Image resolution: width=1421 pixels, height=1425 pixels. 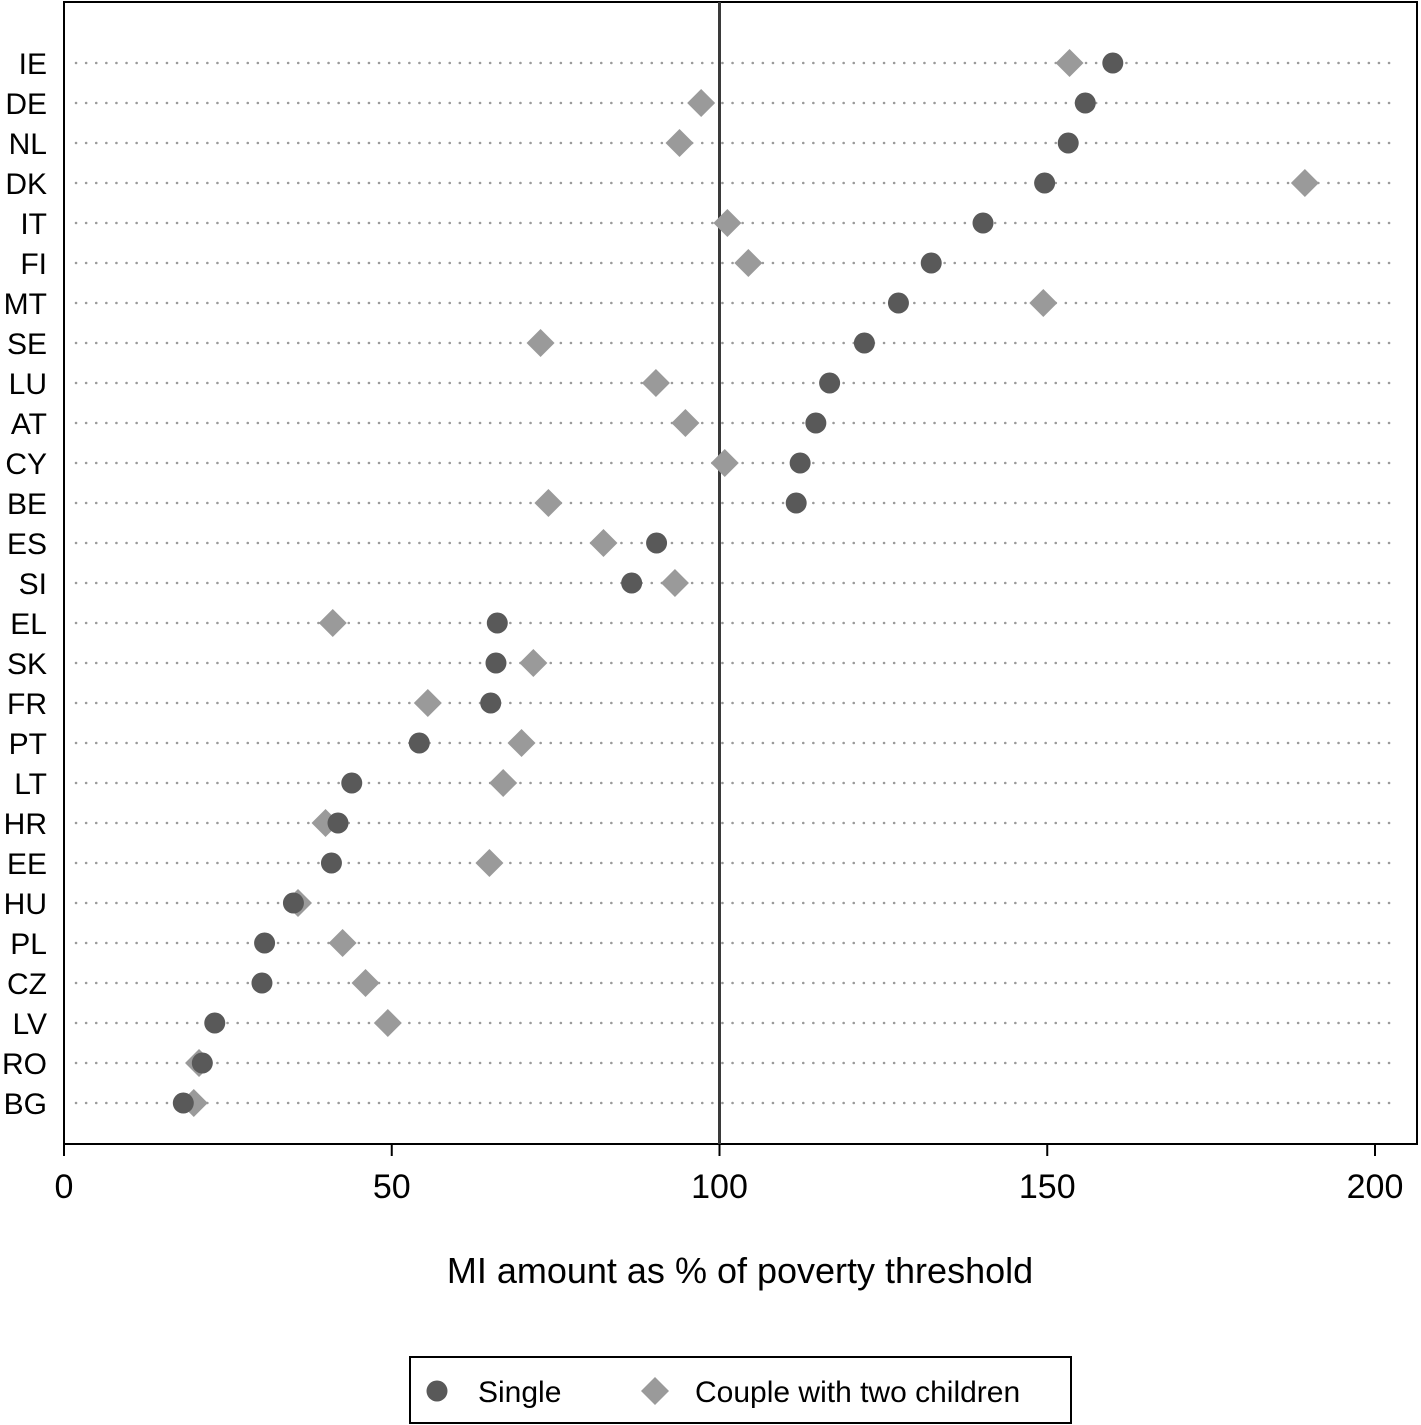 I want to click on y-tick-label: LV, so click(x=30, y=1024).